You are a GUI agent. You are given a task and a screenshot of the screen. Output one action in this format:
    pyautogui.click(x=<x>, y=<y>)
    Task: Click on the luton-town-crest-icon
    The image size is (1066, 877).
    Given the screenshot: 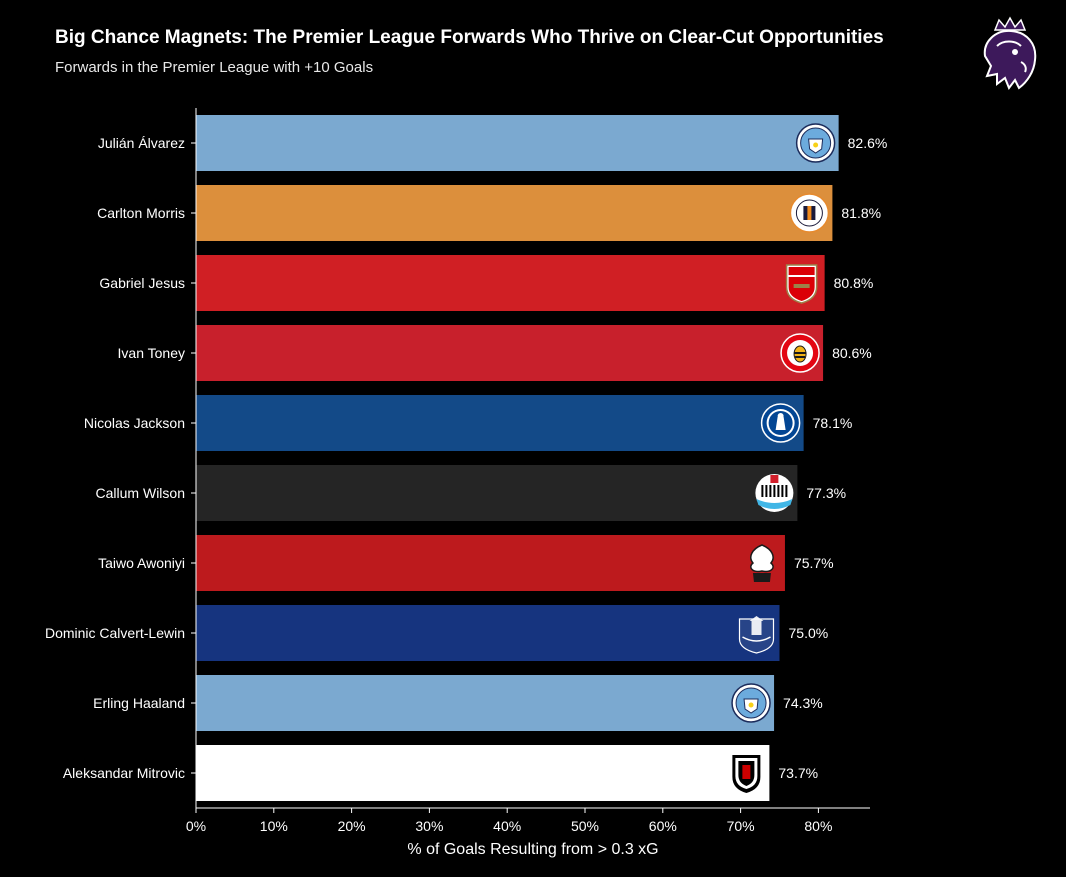 What is the action you would take?
    pyautogui.click(x=809, y=213)
    